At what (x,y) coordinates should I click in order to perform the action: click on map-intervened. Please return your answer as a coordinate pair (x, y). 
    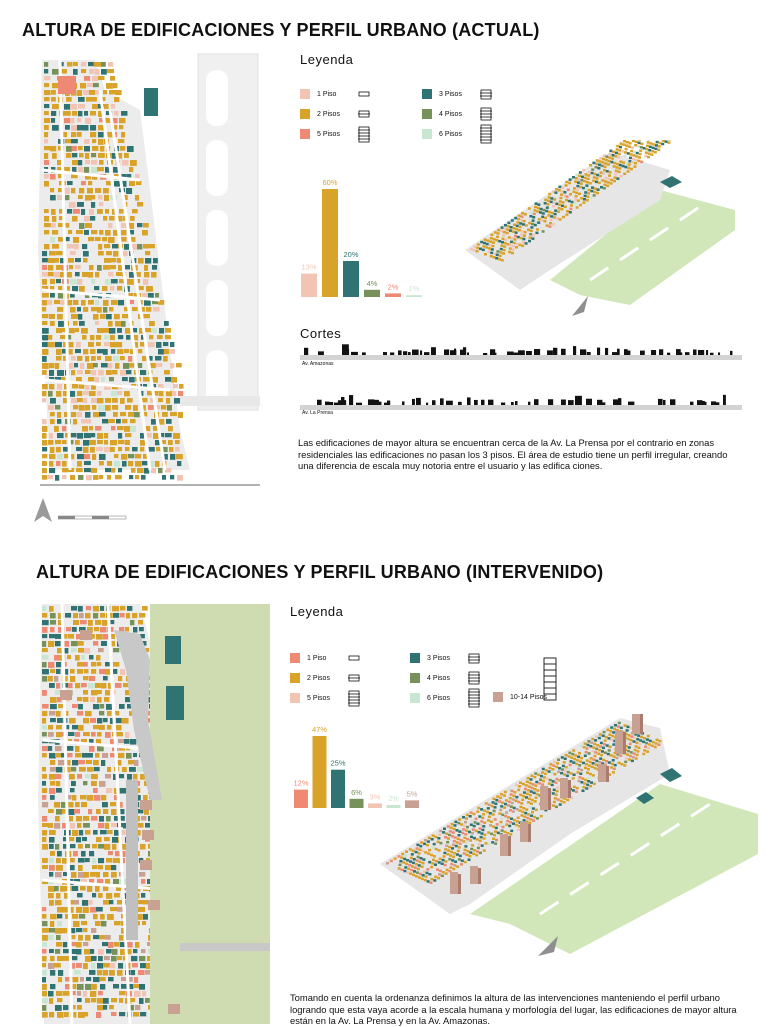
    Looking at the image, I should click on (150, 812).